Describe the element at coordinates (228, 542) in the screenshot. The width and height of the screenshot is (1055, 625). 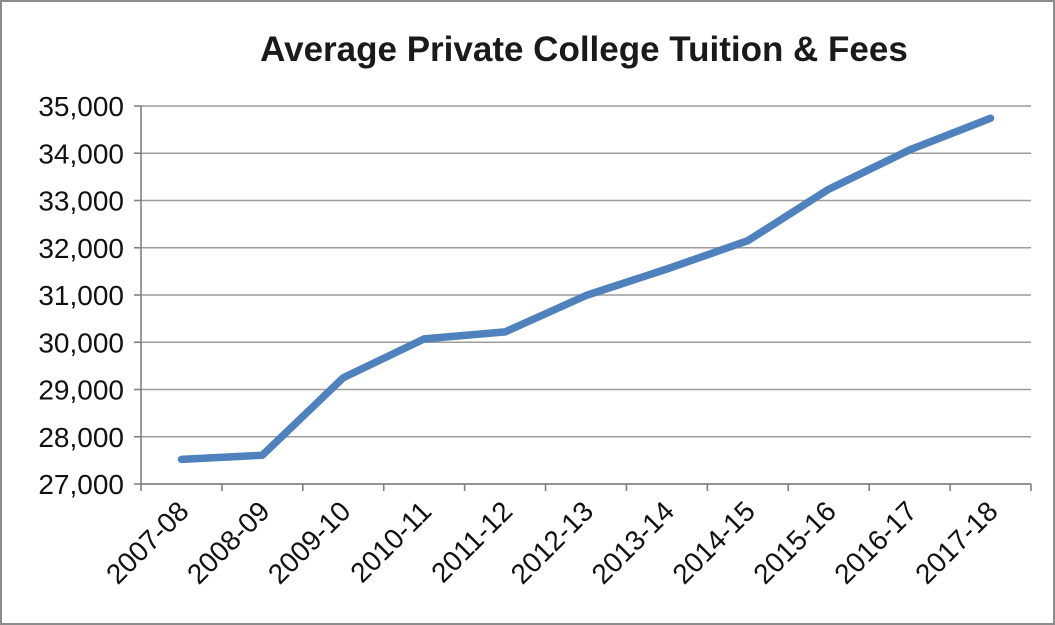
I see `x-axis-label: 2008-09` at that location.